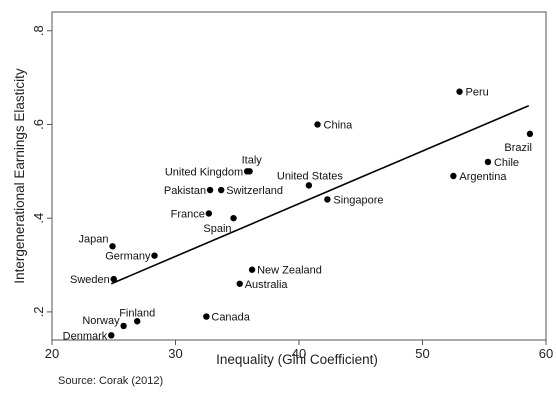 Image resolution: width=556 pixels, height=403 pixels. What do you see at coordinates (488, 162) in the screenshot?
I see `point-chile` at bounding box center [488, 162].